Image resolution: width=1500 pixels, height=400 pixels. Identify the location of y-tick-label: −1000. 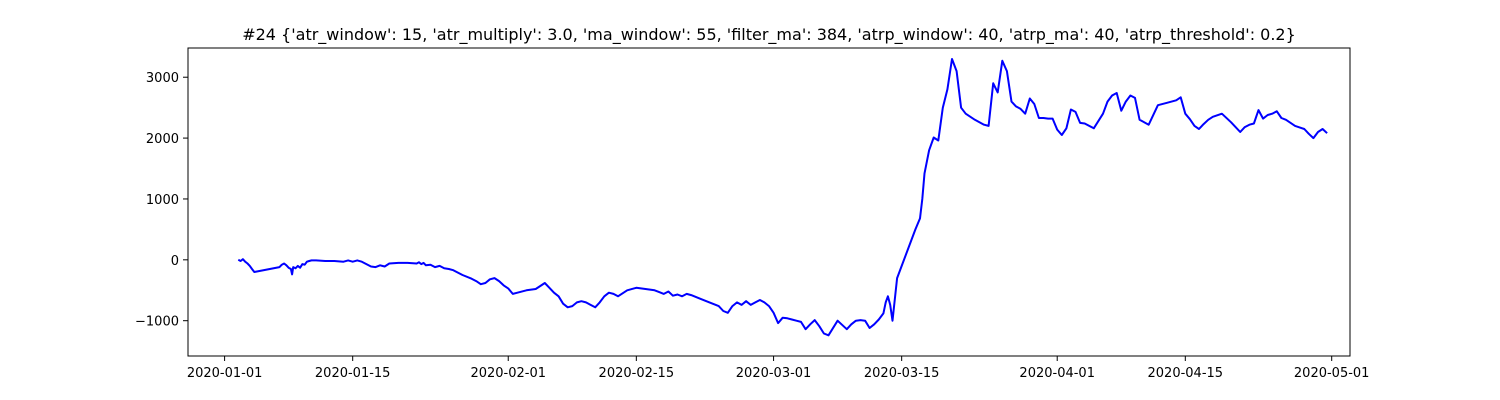
(157, 322).